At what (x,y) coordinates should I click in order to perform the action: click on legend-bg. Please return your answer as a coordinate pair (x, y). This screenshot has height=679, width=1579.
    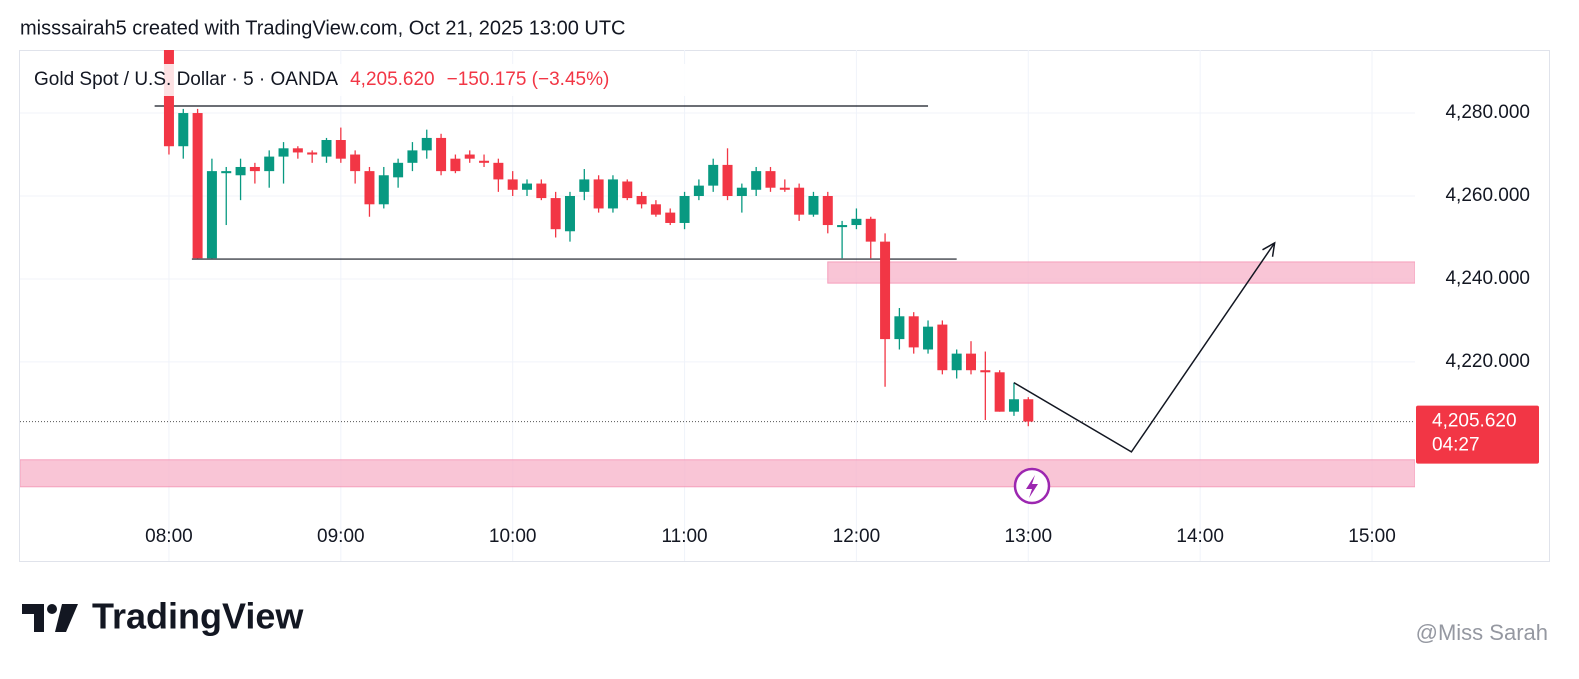
    Looking at the image, I should click on (361, 80).